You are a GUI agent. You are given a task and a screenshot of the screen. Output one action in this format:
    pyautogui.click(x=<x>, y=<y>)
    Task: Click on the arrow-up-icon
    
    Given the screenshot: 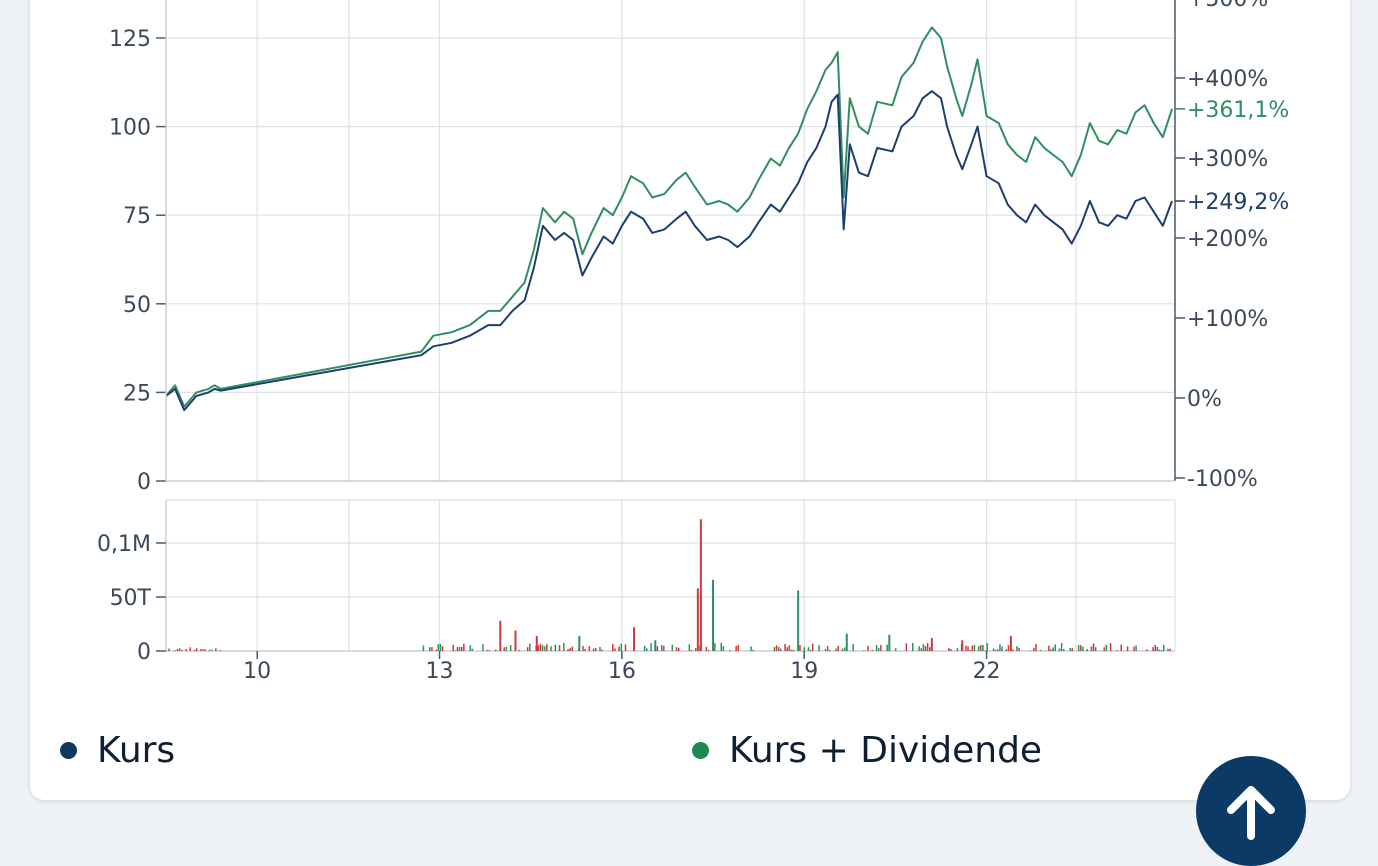 What is the action you would take?
    pyautogui.click(x=1251, y=813)
    